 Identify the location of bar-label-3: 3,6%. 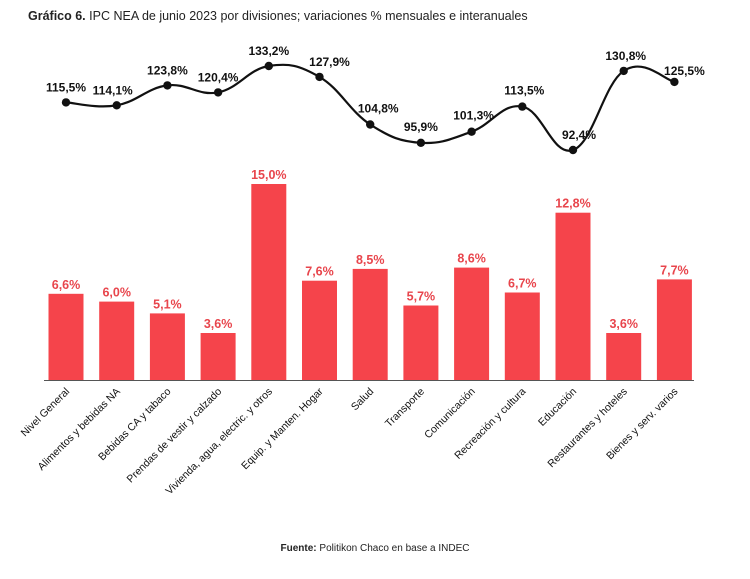
(218, 324).